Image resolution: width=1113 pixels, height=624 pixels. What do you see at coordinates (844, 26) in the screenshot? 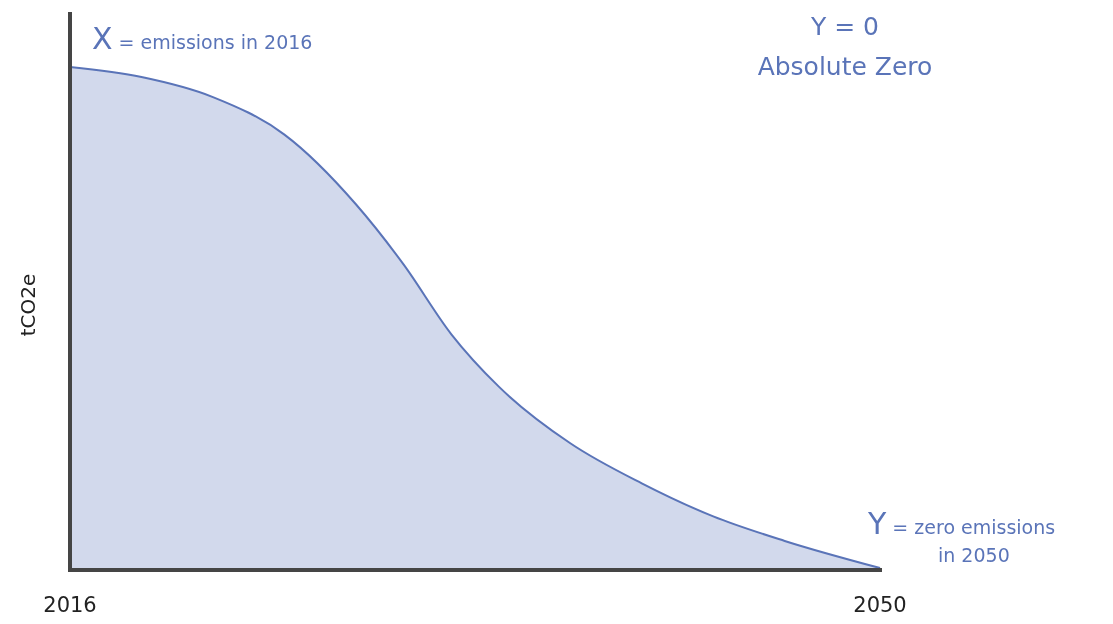
I see `text: Y = 0` at bounding box center [844, 26].